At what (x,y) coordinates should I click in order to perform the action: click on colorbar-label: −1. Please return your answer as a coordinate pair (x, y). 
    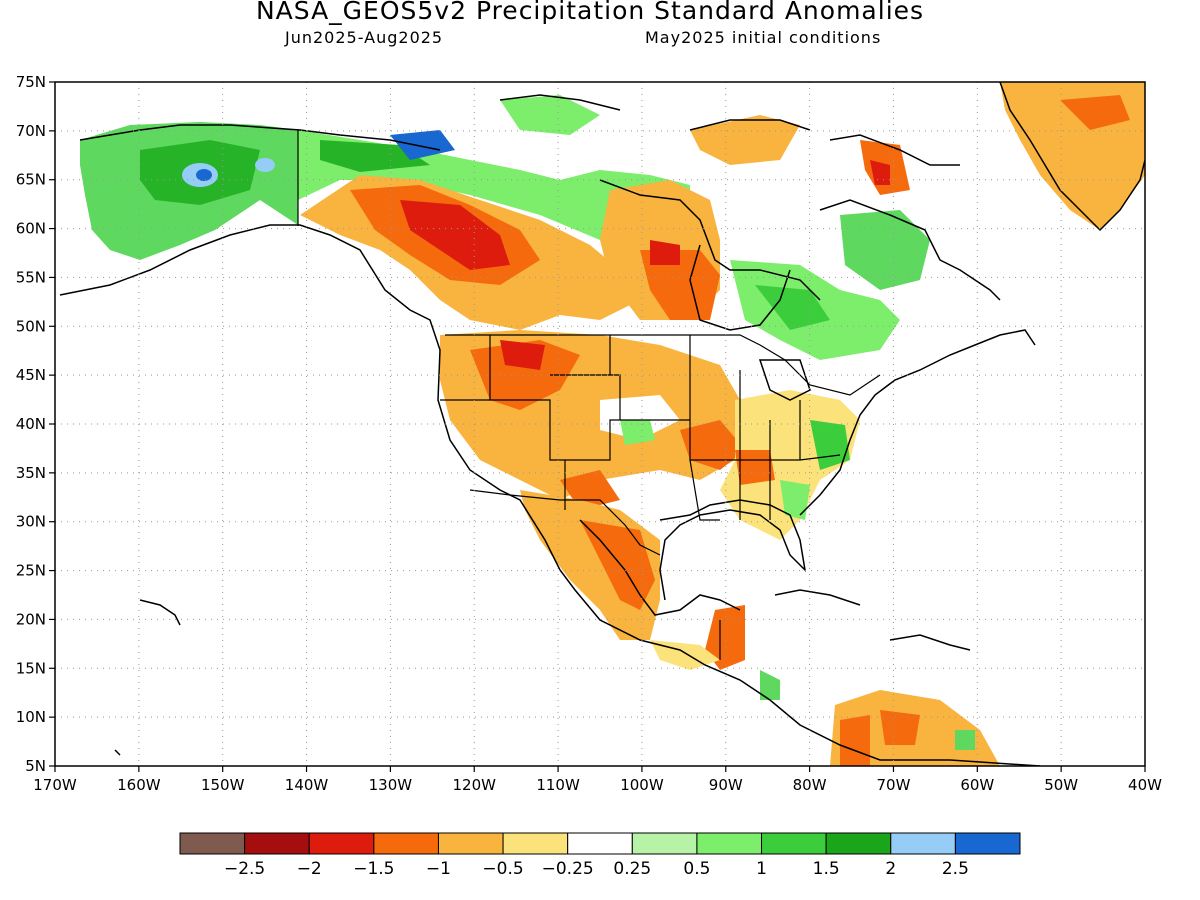
    Looking at the image, I should click on (438, 869).